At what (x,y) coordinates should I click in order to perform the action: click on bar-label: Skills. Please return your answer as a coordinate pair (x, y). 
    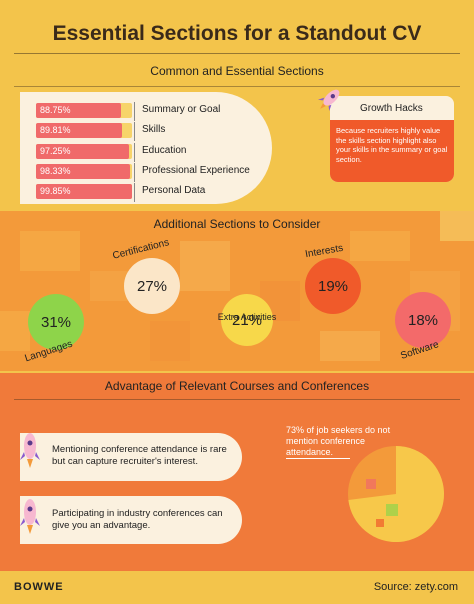
    Looking at the image, I should click on (154, 129).